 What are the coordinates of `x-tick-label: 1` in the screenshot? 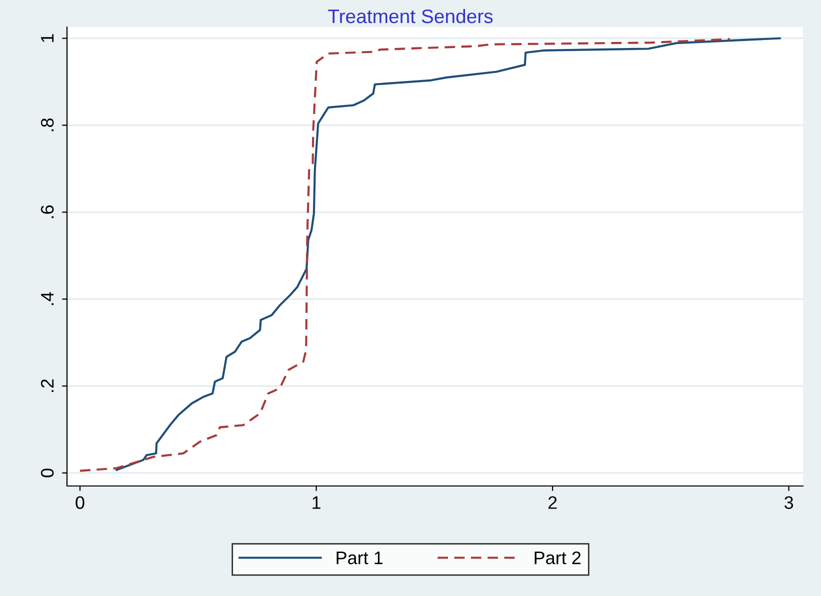 It's located at (316, 502).